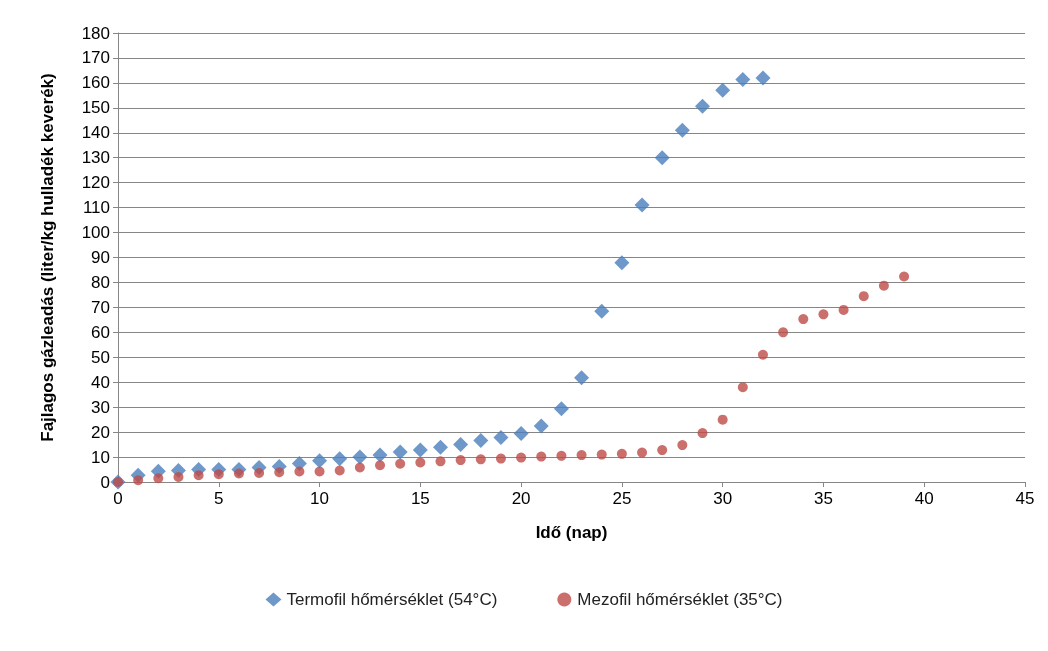 This screenshot has height=651, width=1048. Describe the element at coordinates (100, 357) in the screenshot. I see `y-tick-label: 50` at that location.